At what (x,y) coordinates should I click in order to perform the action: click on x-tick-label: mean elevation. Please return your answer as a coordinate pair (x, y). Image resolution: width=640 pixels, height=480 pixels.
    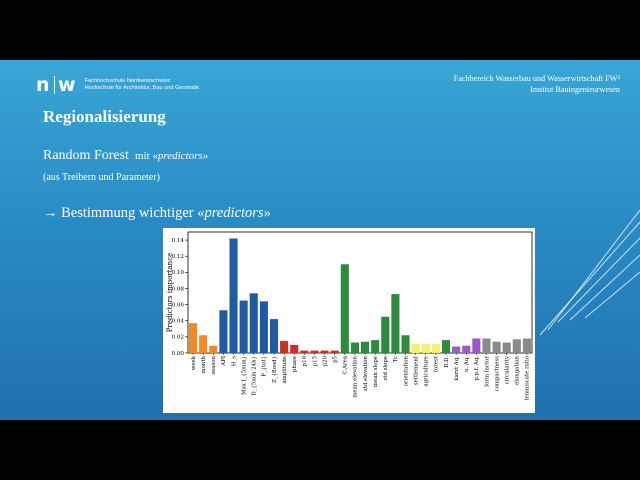
    Looking at the image, I should click on (356, 376).